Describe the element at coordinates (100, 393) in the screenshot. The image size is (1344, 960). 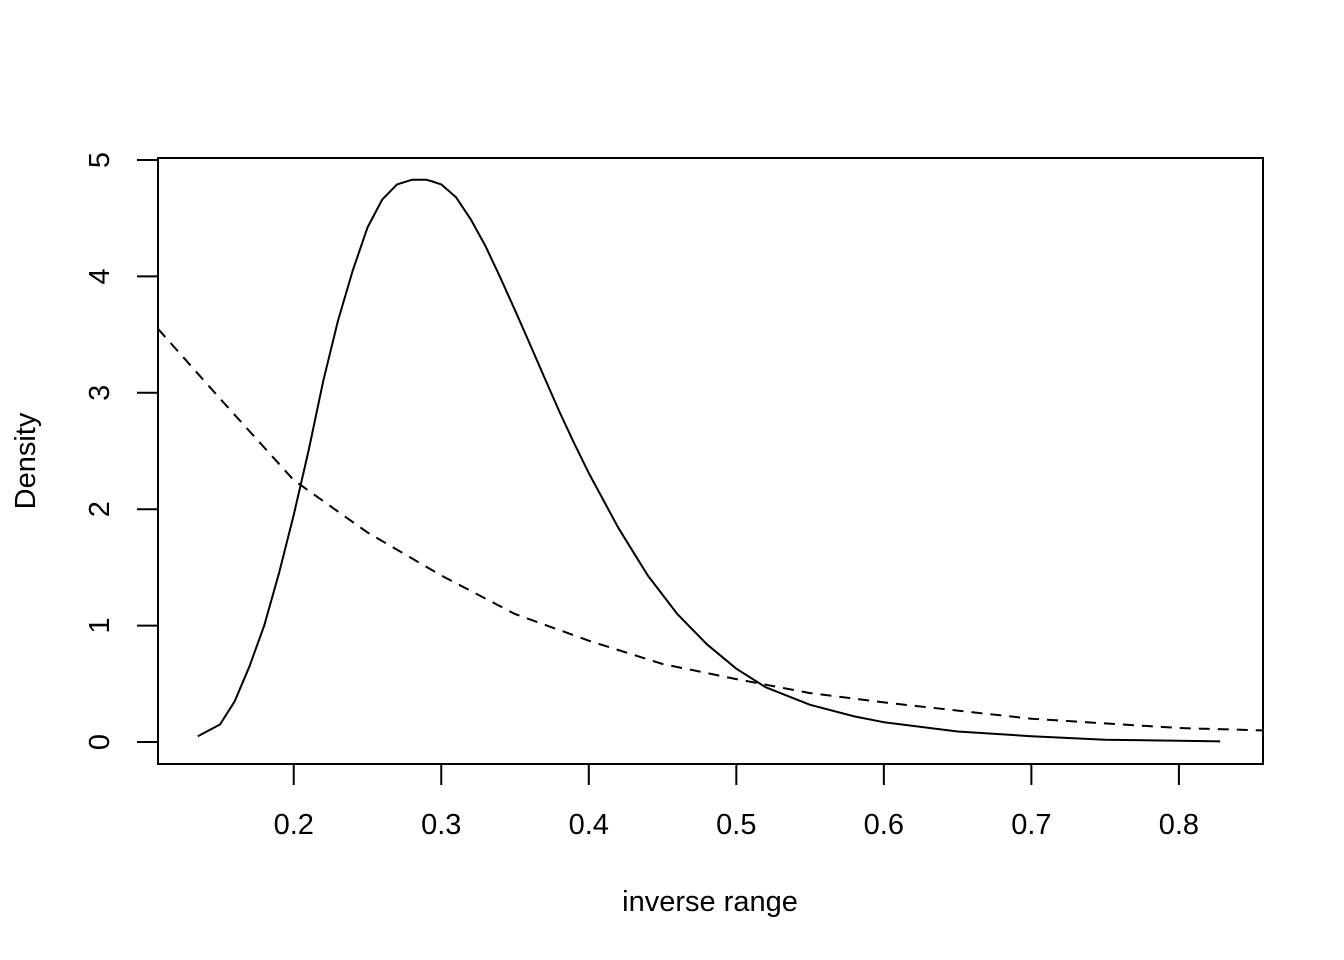
I see `y-tick-label: 3` at that location.